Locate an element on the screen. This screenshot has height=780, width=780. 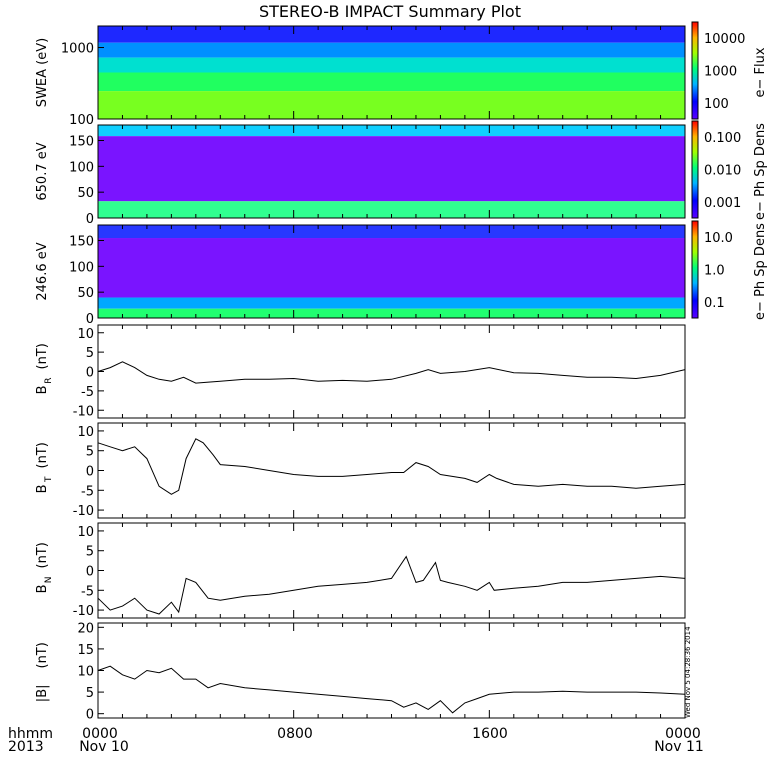
colorbar-tick-label: 10.0 is located at coordinates (718, 238).